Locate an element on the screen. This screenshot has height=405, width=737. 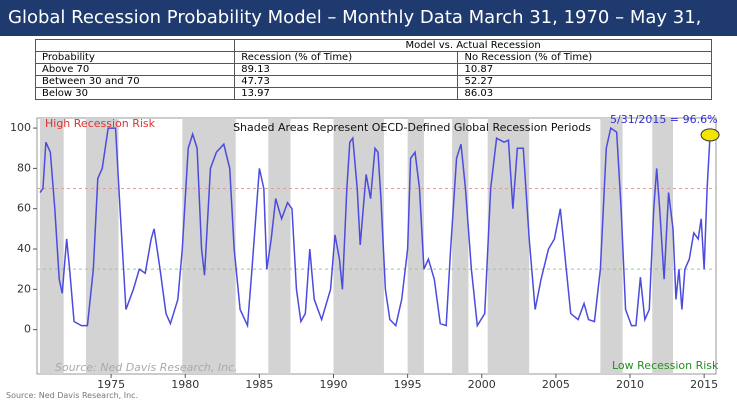
x-tick-label: 1985 is located at coordinates (259, 384).